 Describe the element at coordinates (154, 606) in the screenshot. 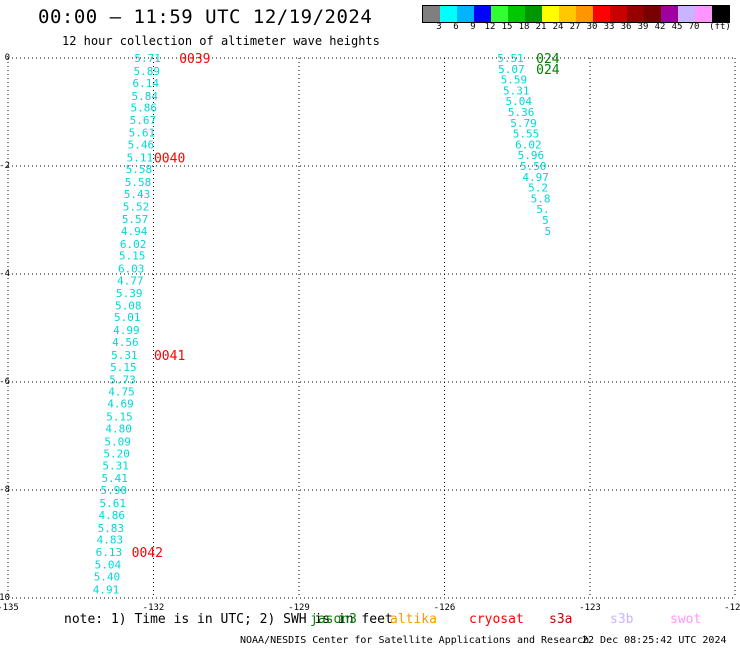

I see `x-tick-label: -132` at that location.